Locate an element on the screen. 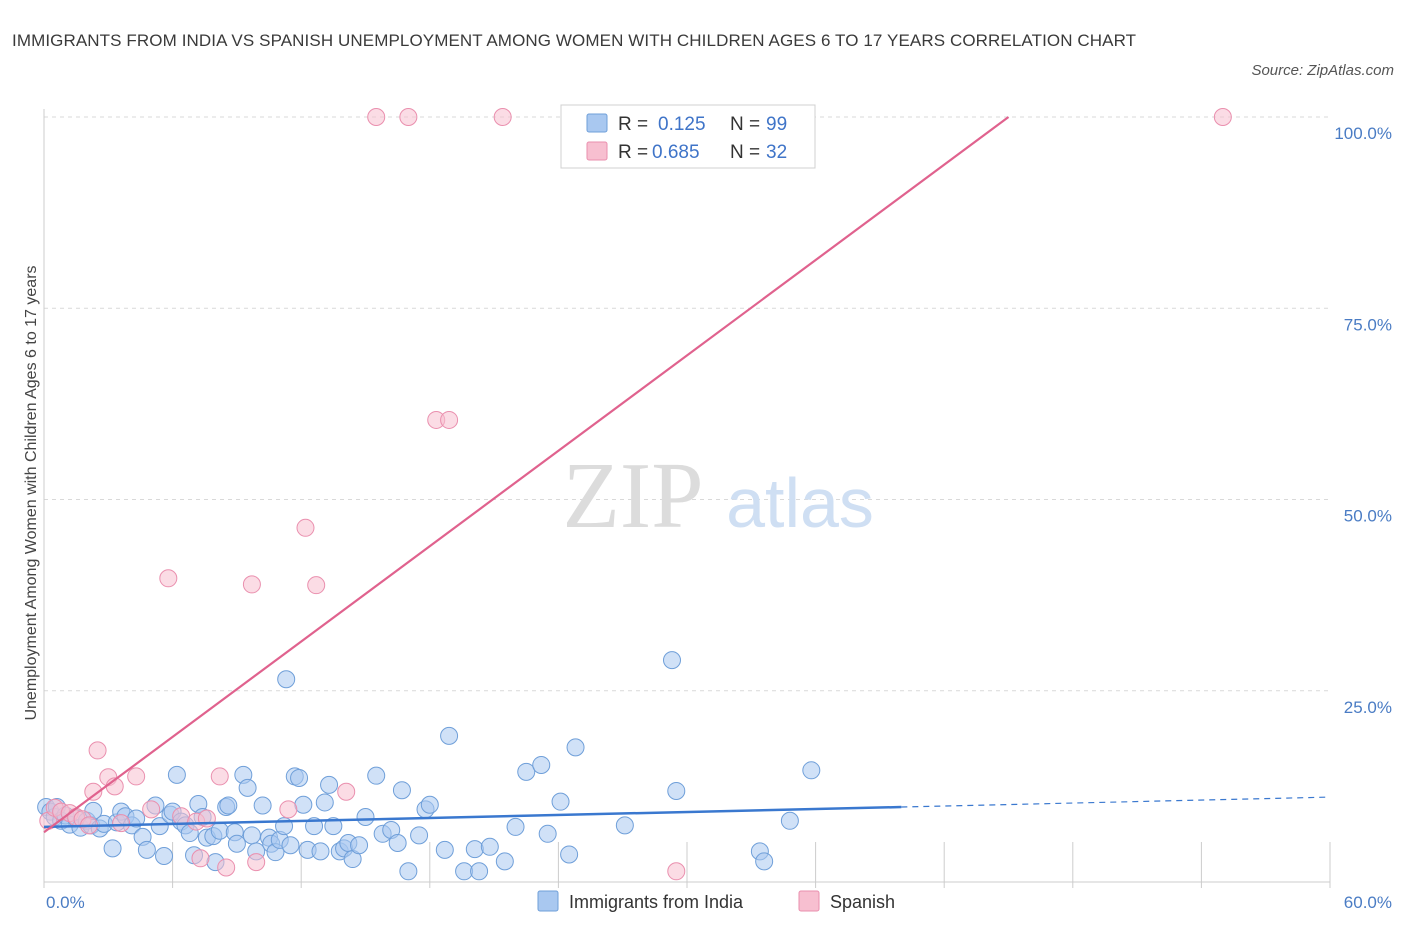  bottom-legend-label-india: Immigrants from India is located at coordinates (656, 902).